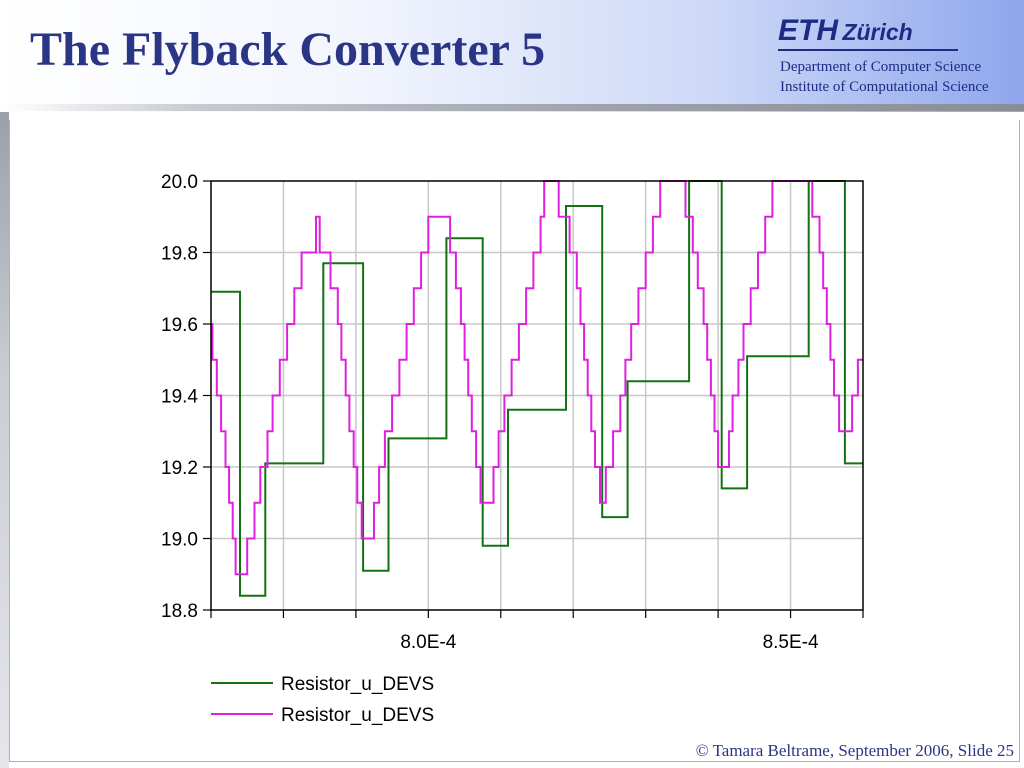 Image resolution: width=1024 pixels, height=768 pixels. I want to click on frame-bottom-rule, so click(514, 761).